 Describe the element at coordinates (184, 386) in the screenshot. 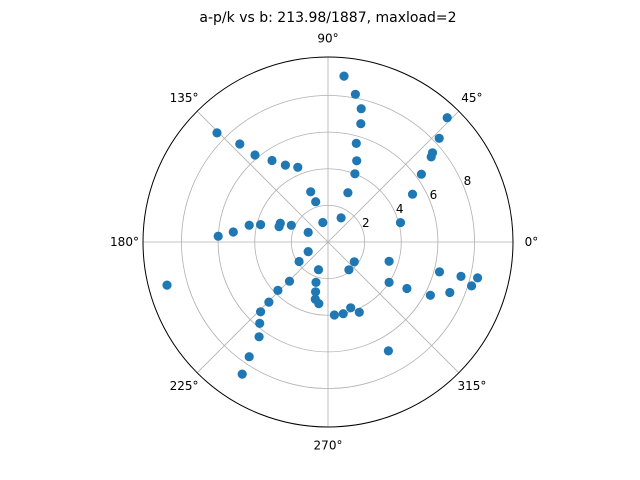

I see `angle-tick-label: 225°` at that location.